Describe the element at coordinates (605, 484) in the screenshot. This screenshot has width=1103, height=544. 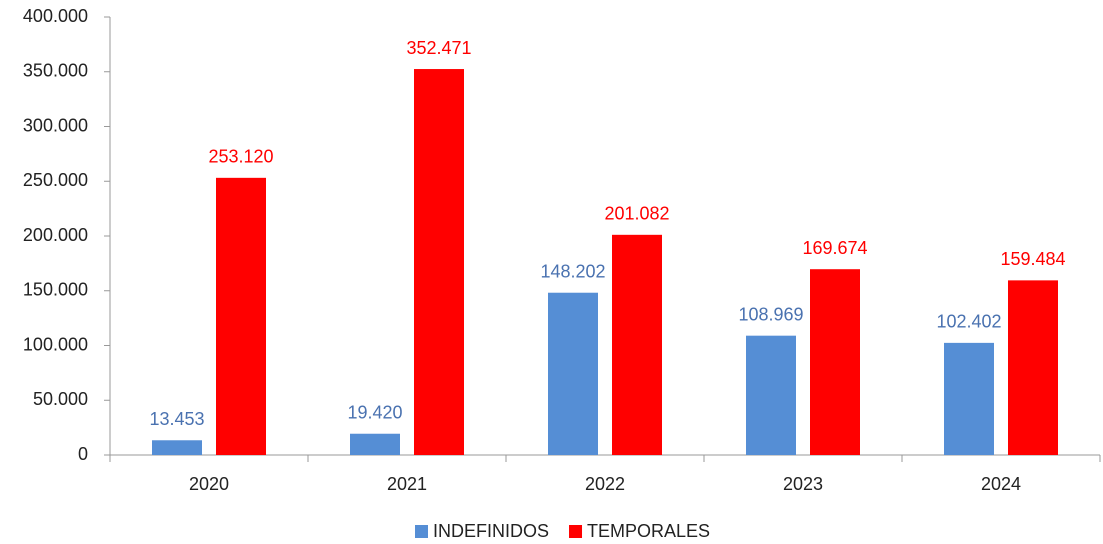
I see `x-tick-label: 2022` at that location.